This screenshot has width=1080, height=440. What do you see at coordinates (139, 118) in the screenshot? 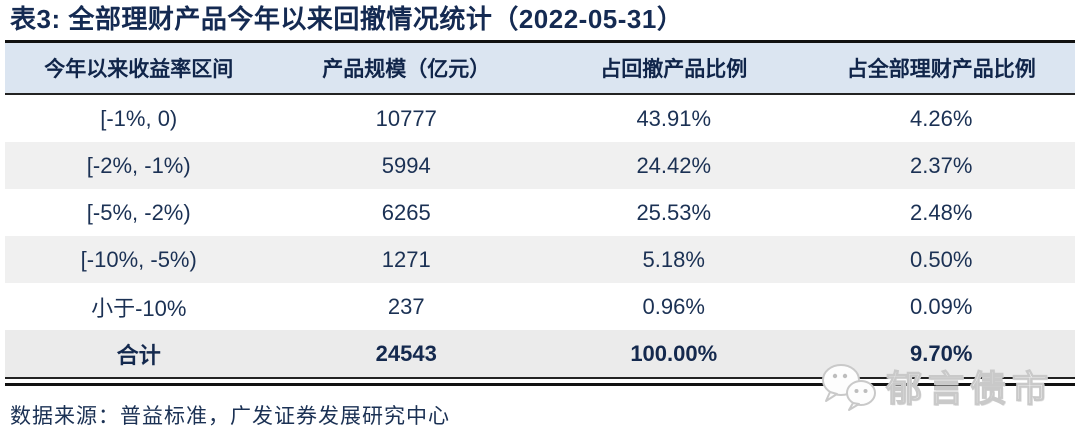
I see `table-cell: [-1%, 0)` at bounding box center [139, 118].